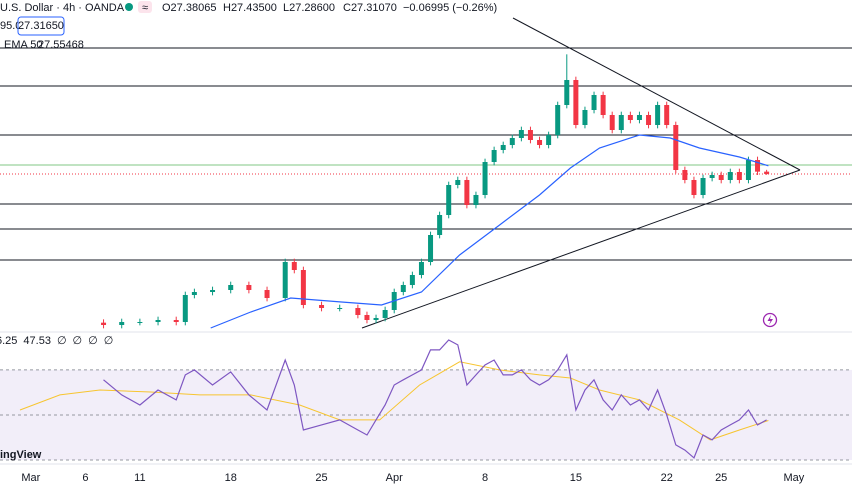 The width and height of the screenshot is (852, 485). What do you see at coordinates (61, 45) in the screenshot?
I see `ema-value: 27.55468` at bounding box center [61, 45].